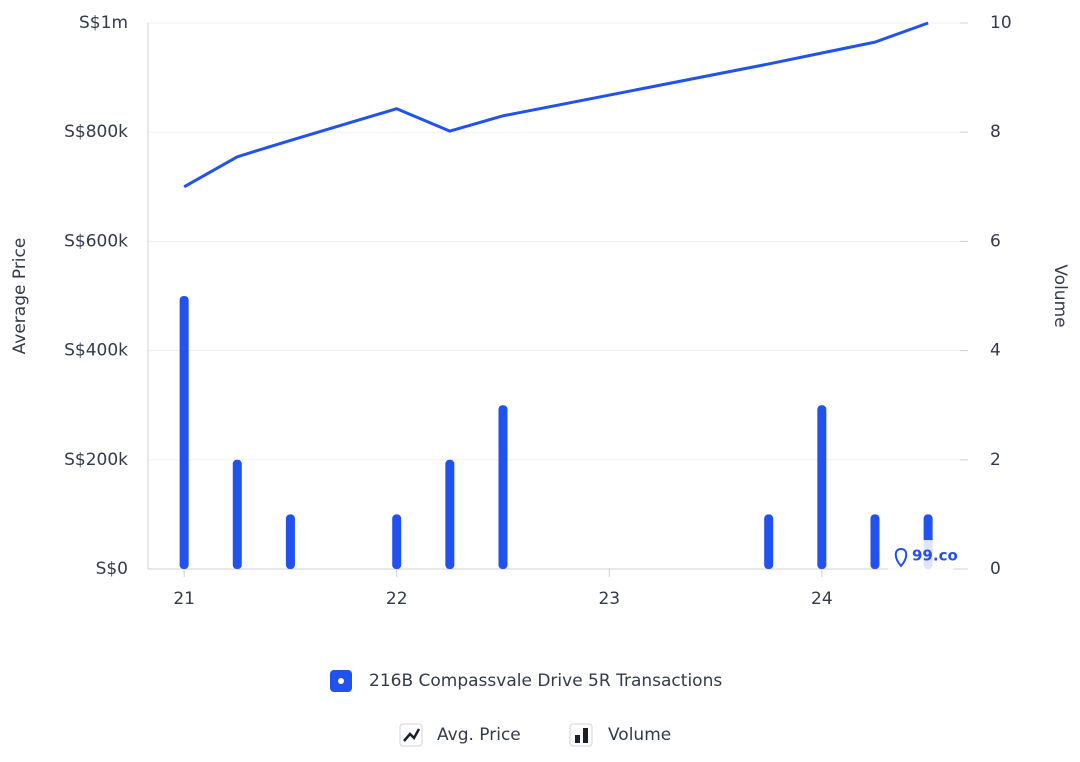  Describe the element at coordinates (609, 599) in the screenshot. I see `x-tick-label: 23` at that location.